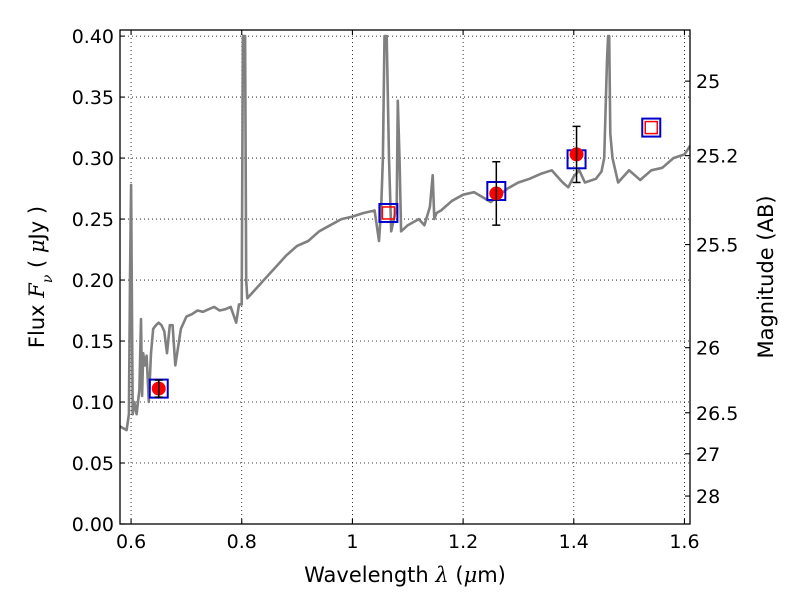 The image size is (800, 600). I want to click on y-tick-label: 0.20, so click(93, 281).